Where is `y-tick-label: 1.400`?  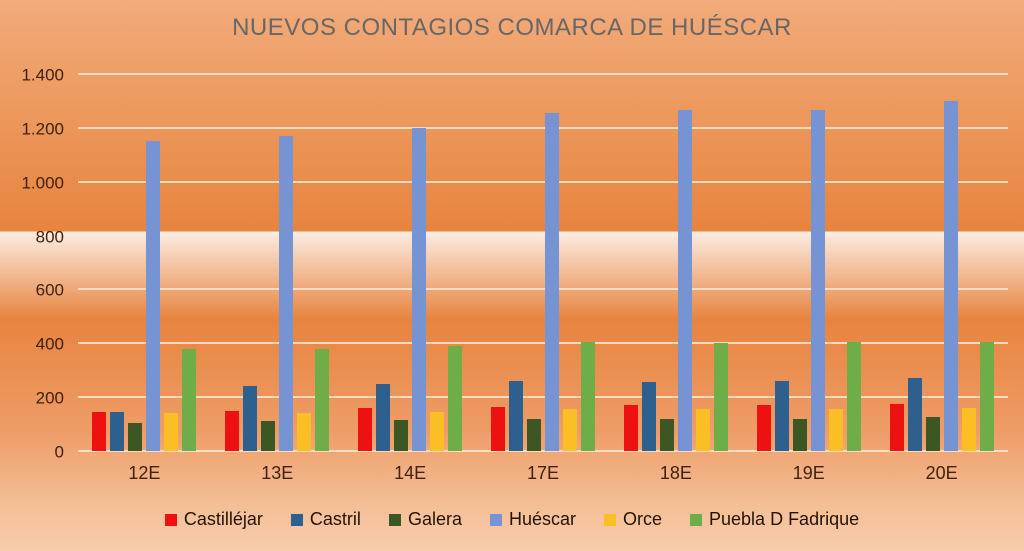
y-tick-label: 1.400 is located at coordinates (42, 75).